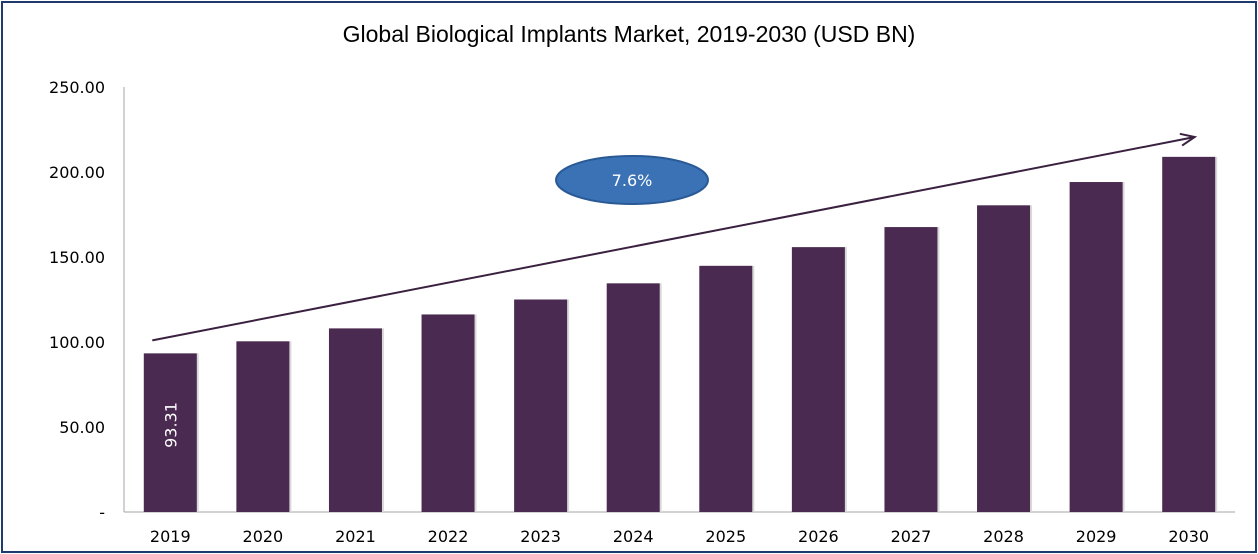 This screenshot has height=554, width=1258. What do you see at coordinates (1188, 139) in the screenshot?
I see `trend-arrow-head` at bounding box center [1188, 139].